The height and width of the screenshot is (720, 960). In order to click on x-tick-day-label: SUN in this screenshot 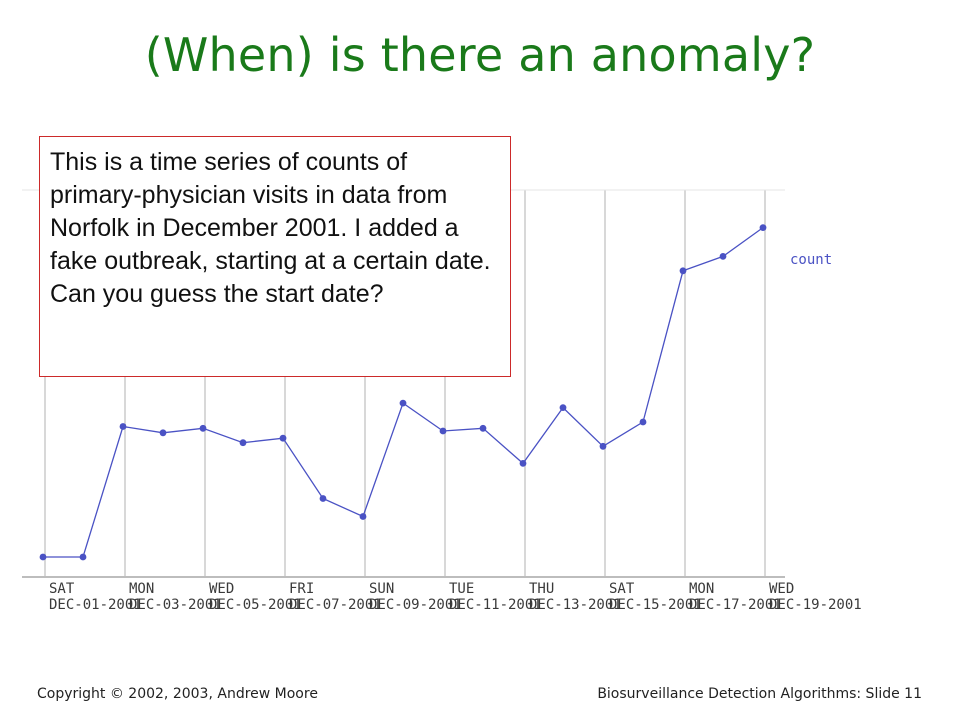, I will do `click(381, 589)`.